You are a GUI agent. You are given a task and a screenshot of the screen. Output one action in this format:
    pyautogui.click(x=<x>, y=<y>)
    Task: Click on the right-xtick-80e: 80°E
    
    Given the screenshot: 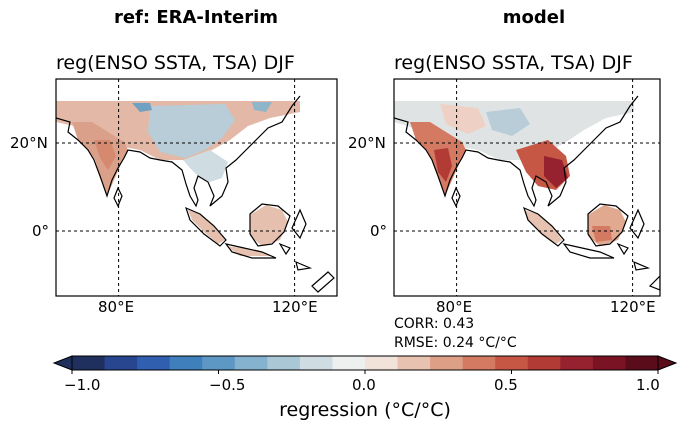 What is the action you would take?
    pyautogui.click(x=454, y=307)
    